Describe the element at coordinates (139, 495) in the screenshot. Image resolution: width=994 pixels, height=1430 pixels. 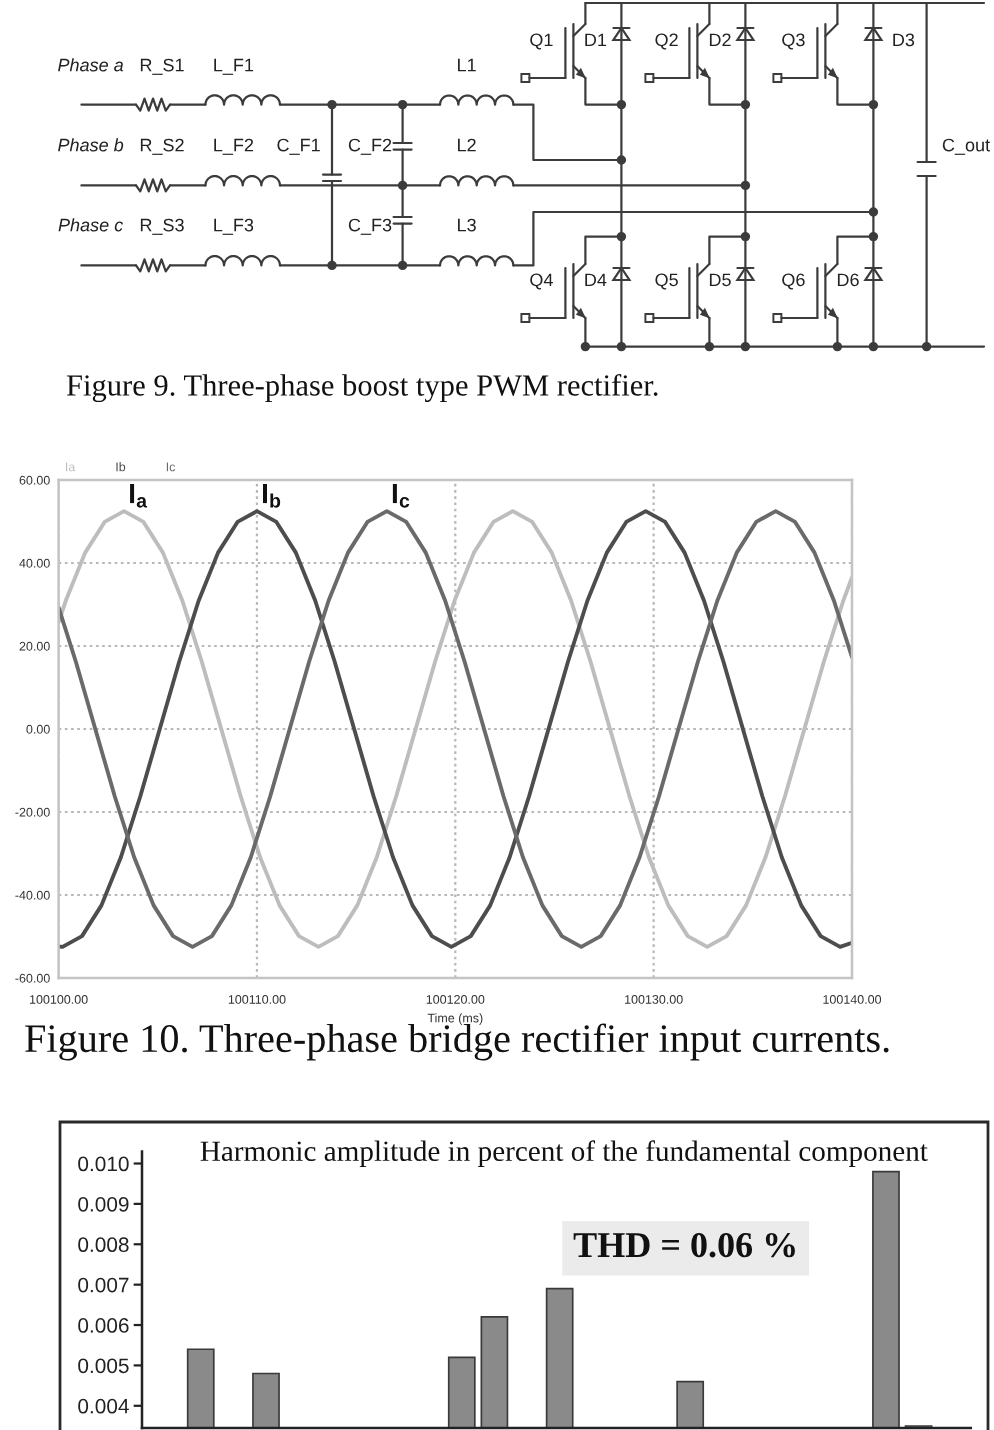
I see `annotation: I$_{a}$` at that location.